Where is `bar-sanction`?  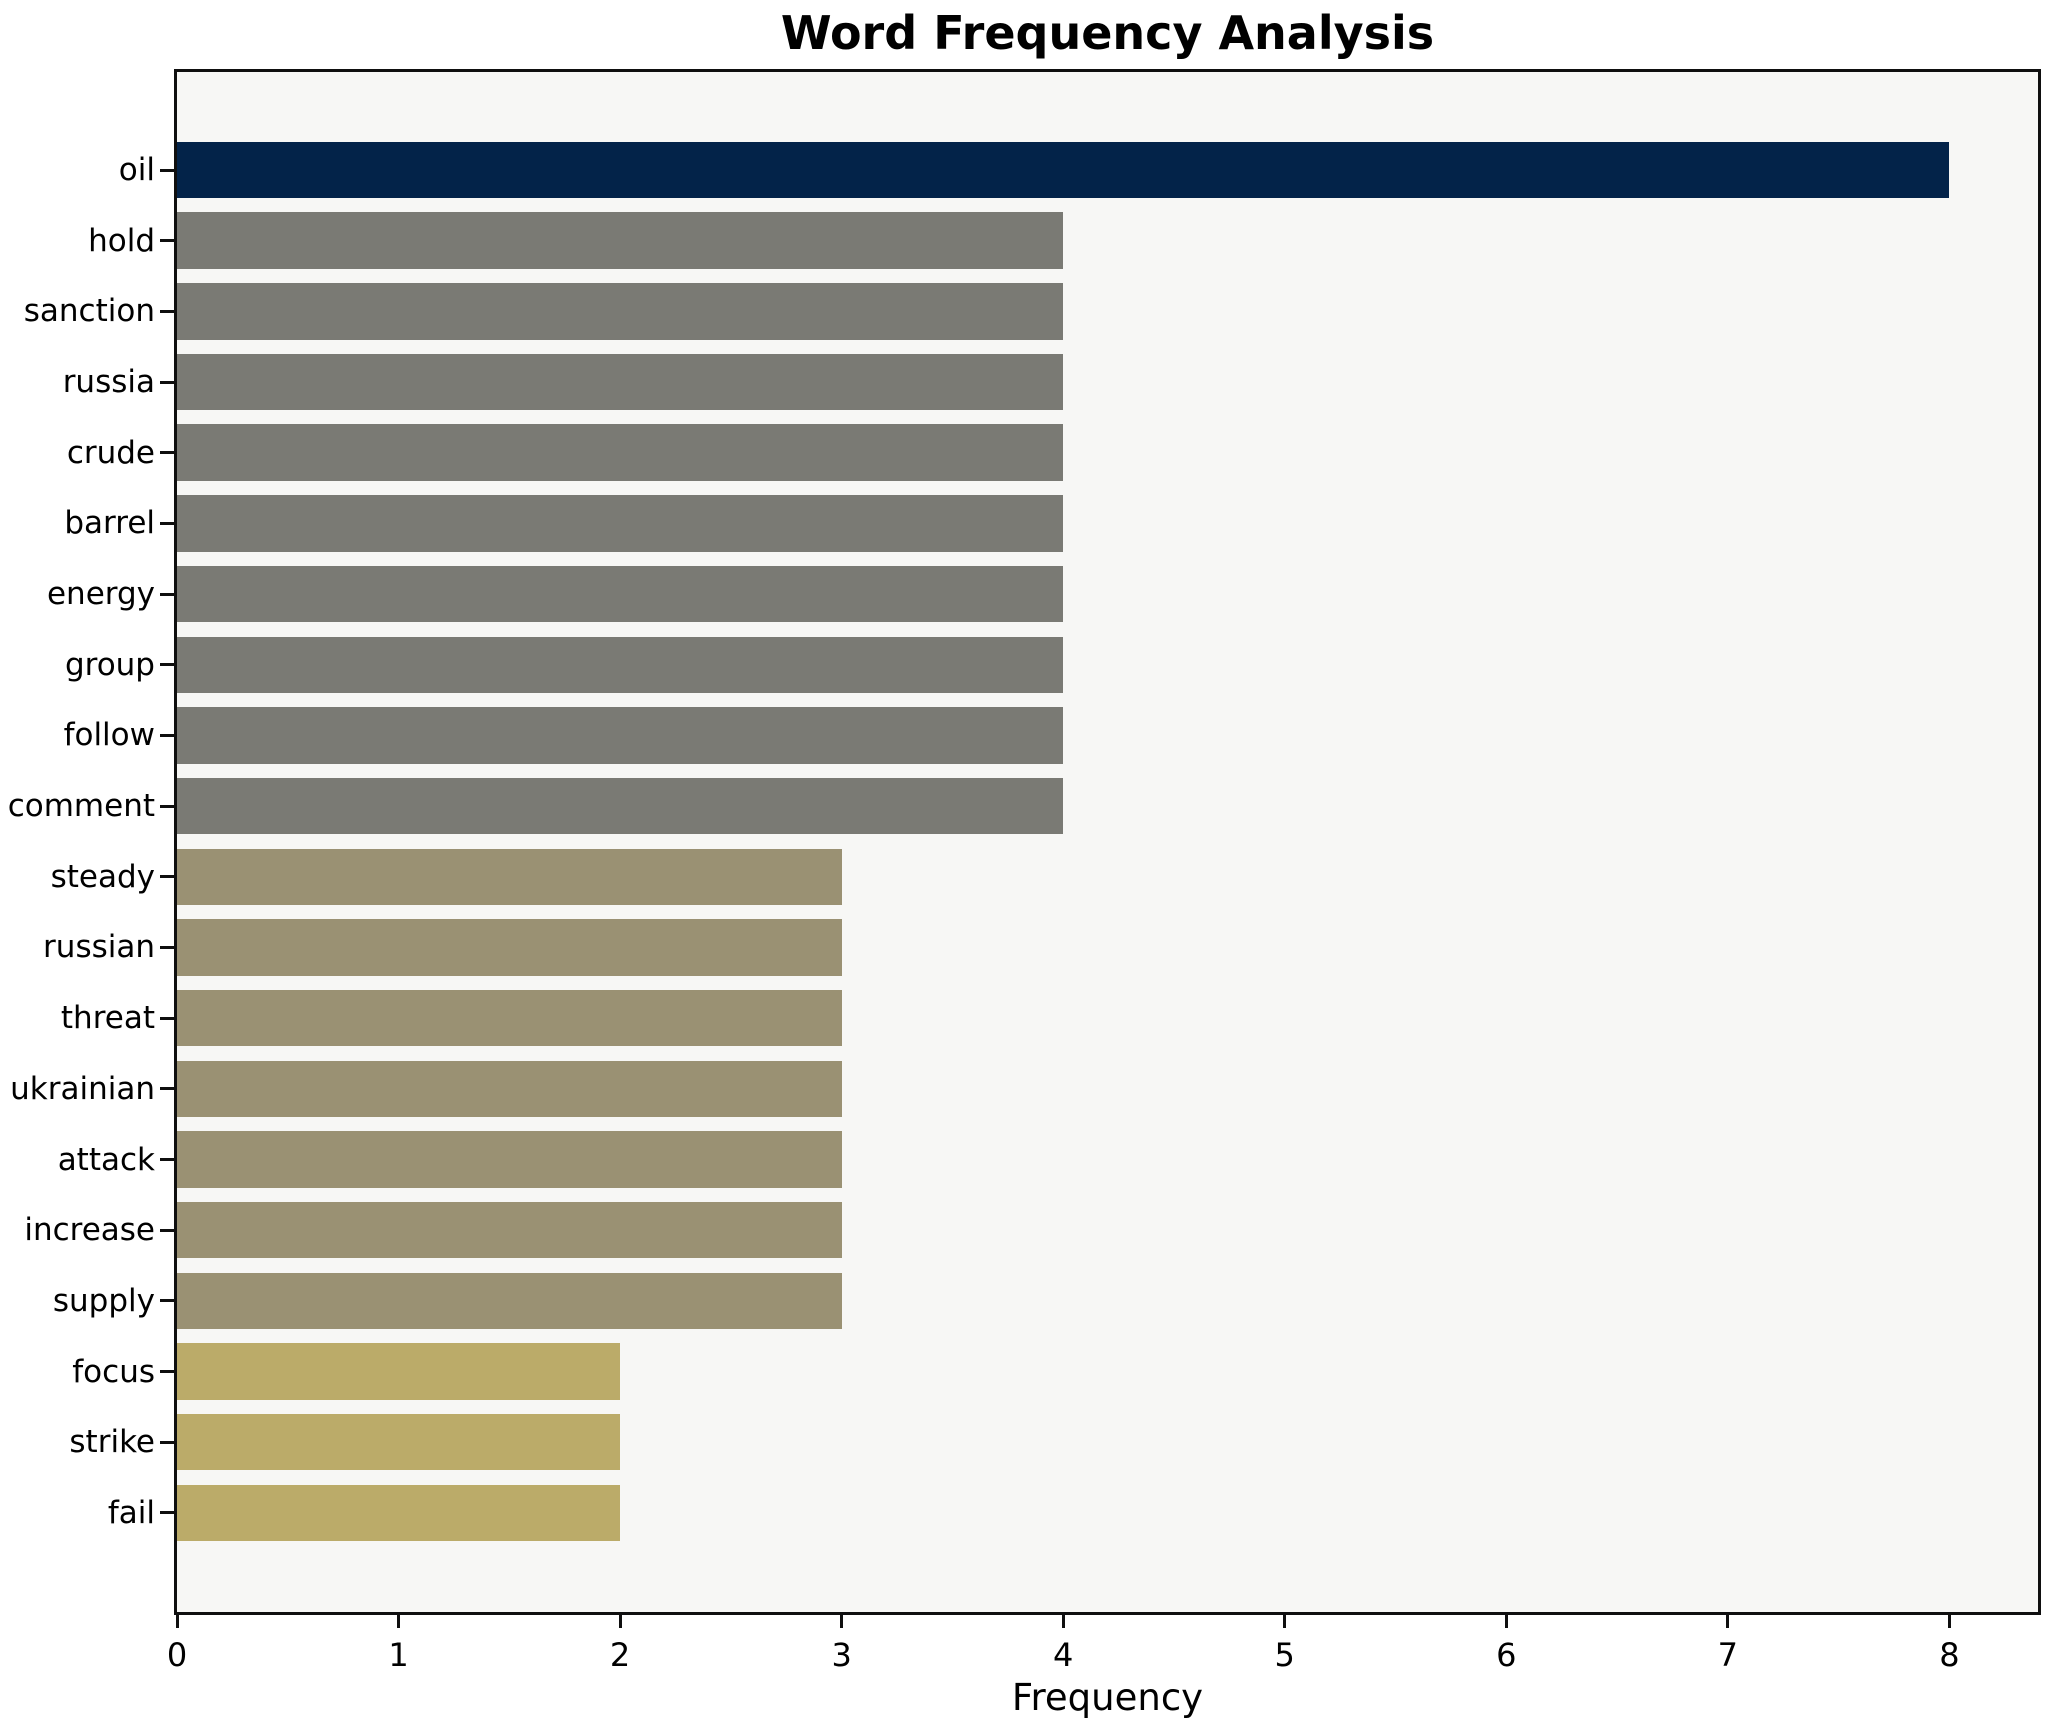 bar-sanction is located at coordinates (620, 311).